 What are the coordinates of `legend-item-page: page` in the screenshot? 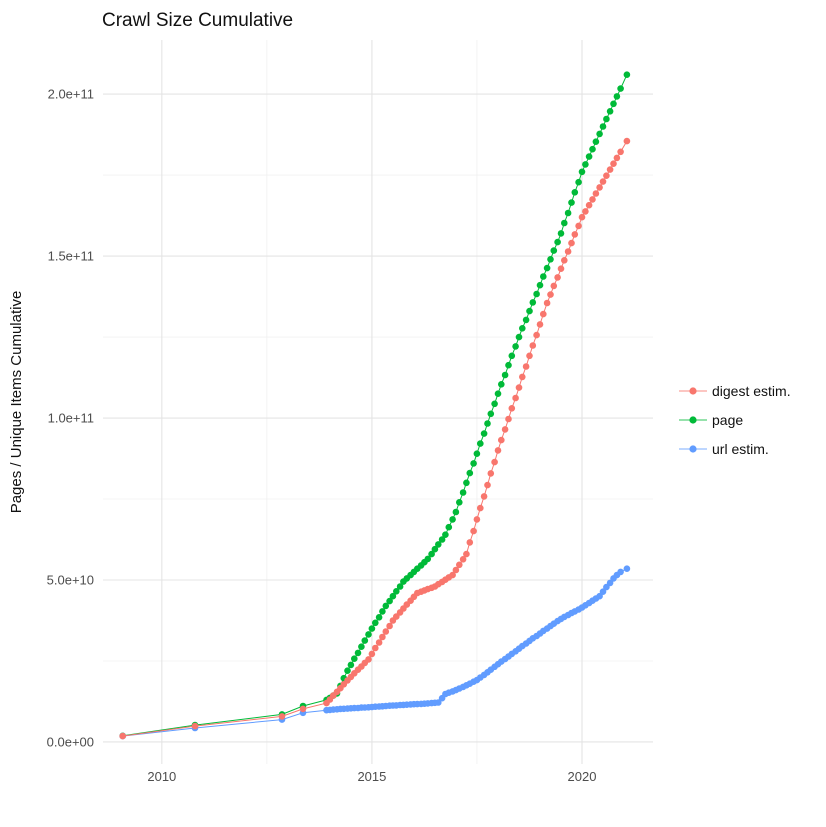 It's located at (711, 420).